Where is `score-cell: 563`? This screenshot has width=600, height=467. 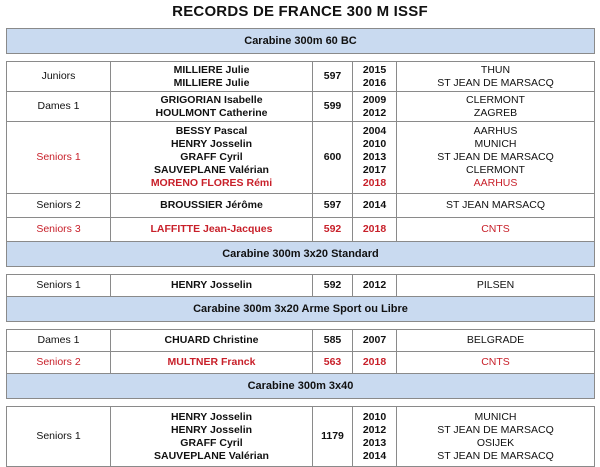 score-cell: 563 is located at coordinates (332, 362).